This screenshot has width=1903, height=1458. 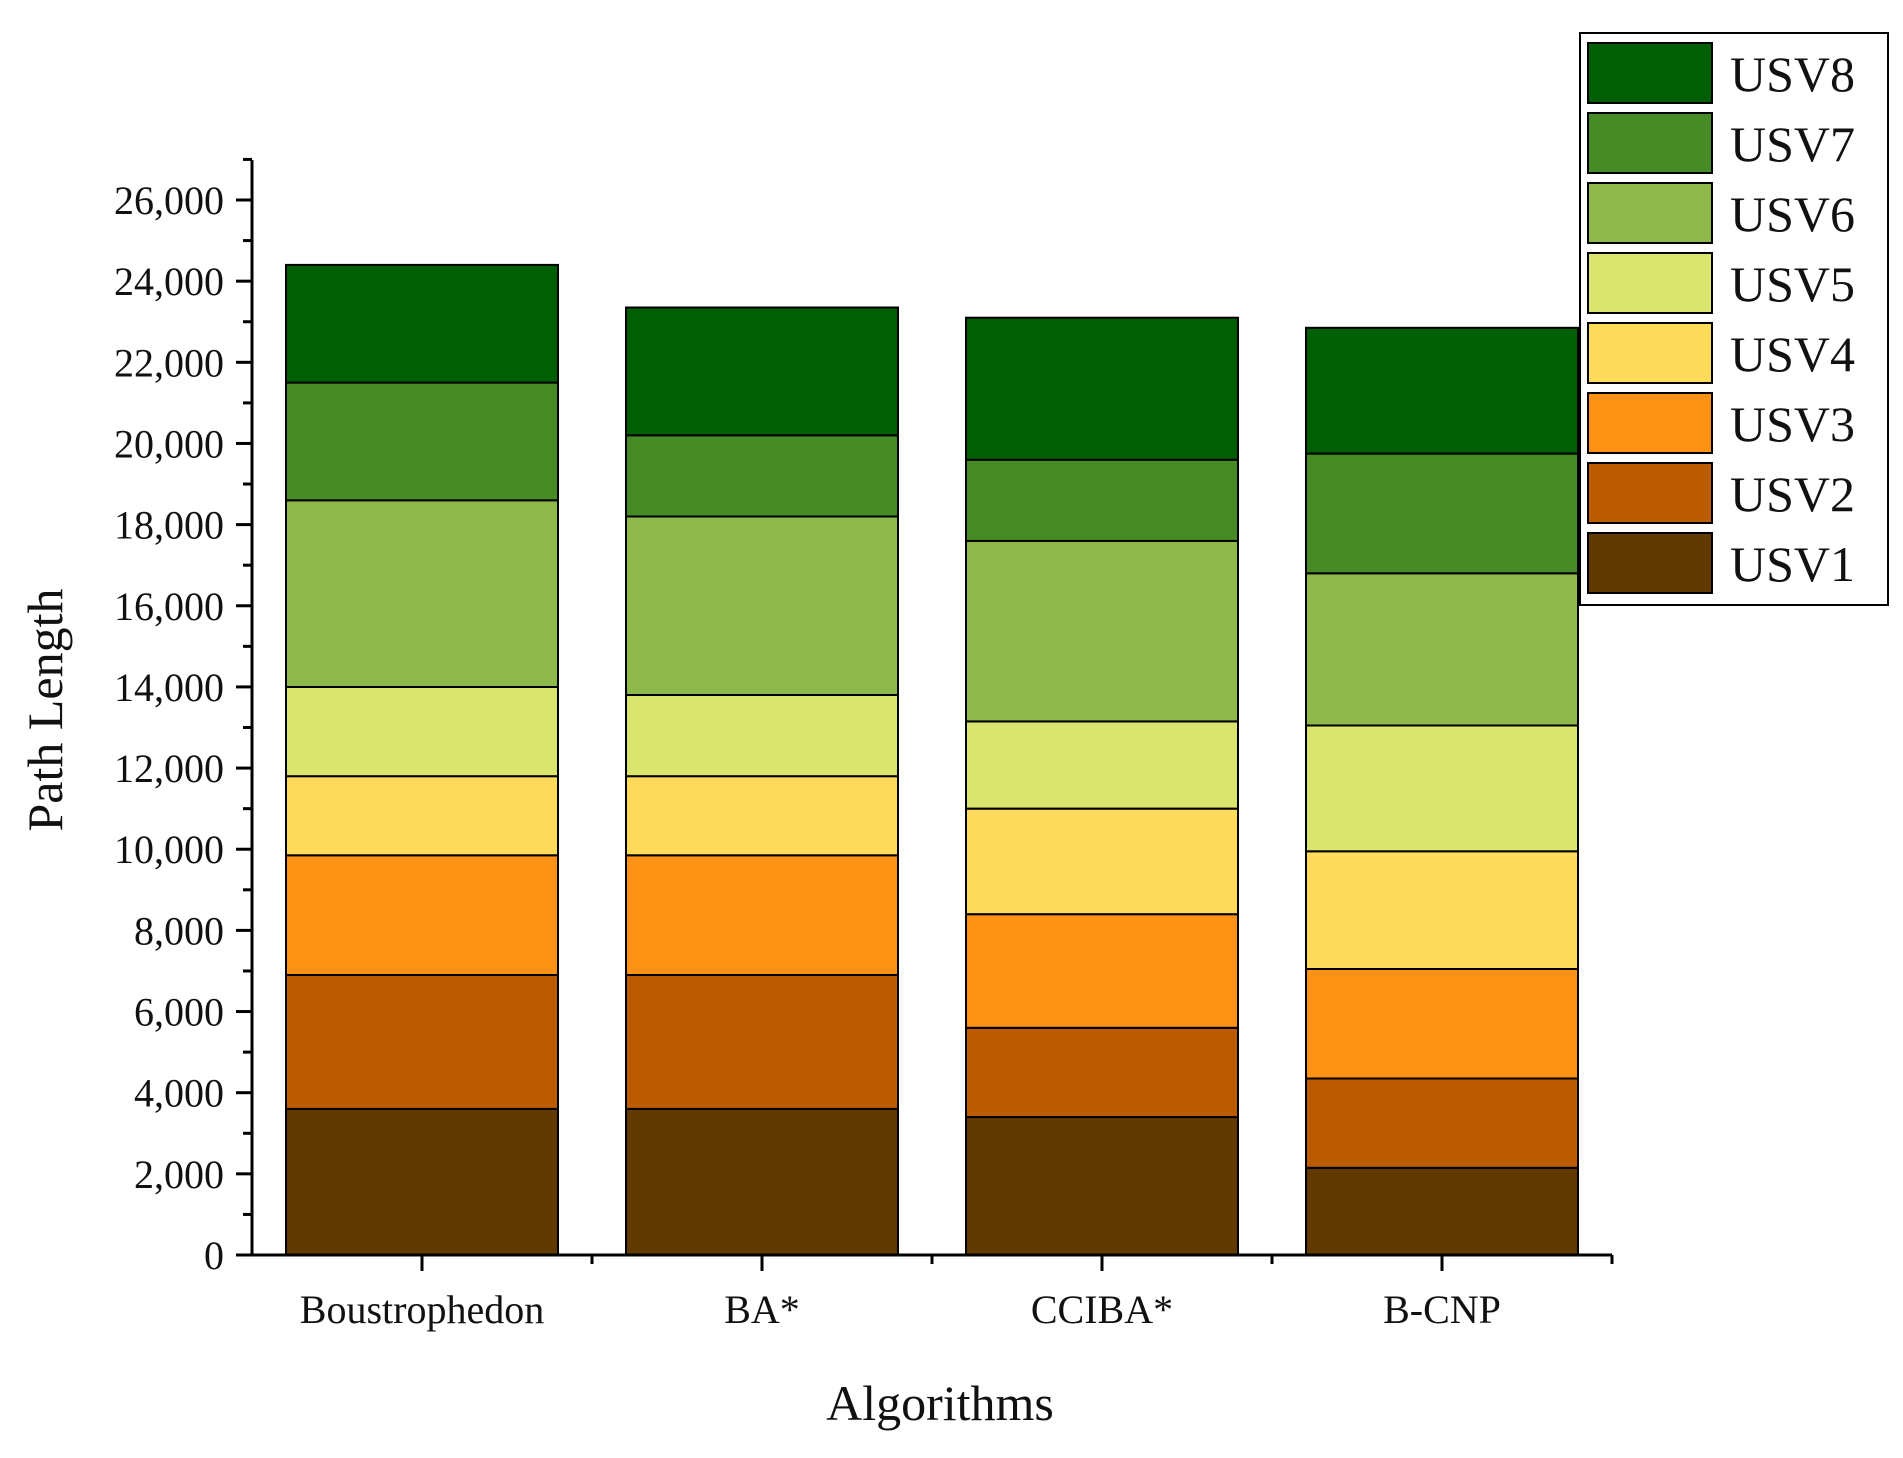 What do you see at coordinates (1792, 144) in the screenshot?
I see `legend-label-usv7: USV7` at bounding box center [1792, 144].